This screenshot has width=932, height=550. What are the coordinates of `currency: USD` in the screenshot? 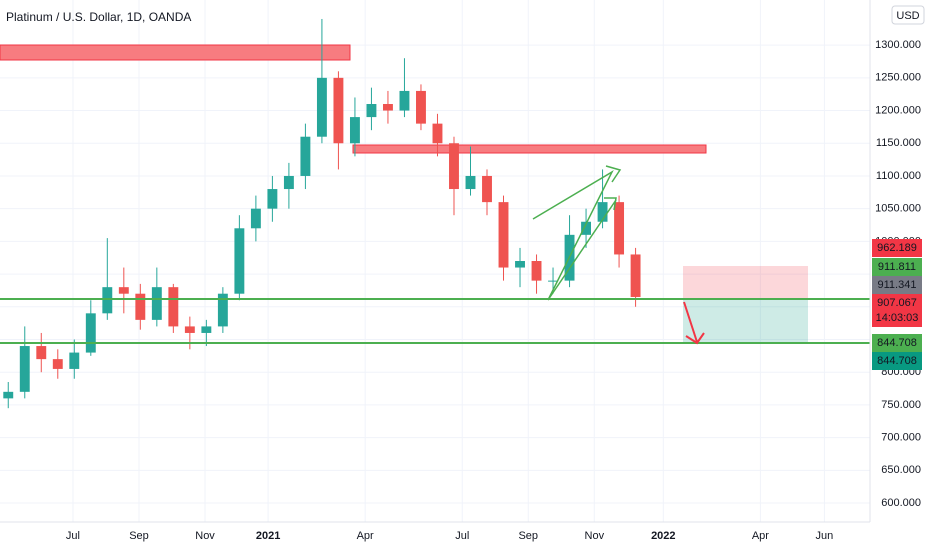 It's located at (907, 16).